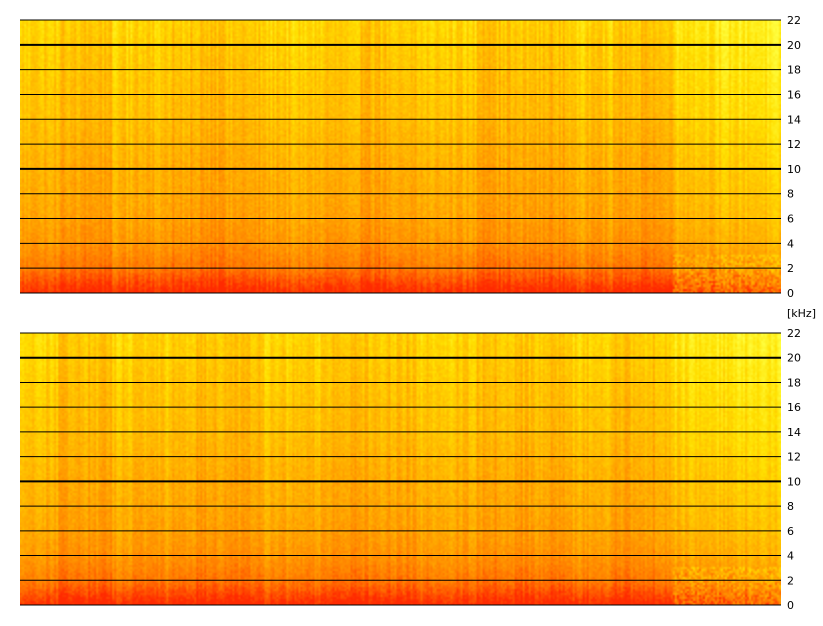 The height and width of the screenshot is (626, 823). What do you see at coordinates (801, 313) in the screenshot?
I see `frequency-unit-label: [kHz]` at bounding box center [801, 313].